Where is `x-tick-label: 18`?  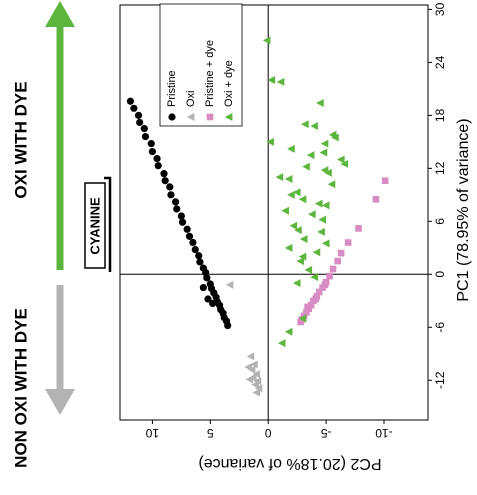 x-tick-label: 18 is located at coordinates (440, 115).